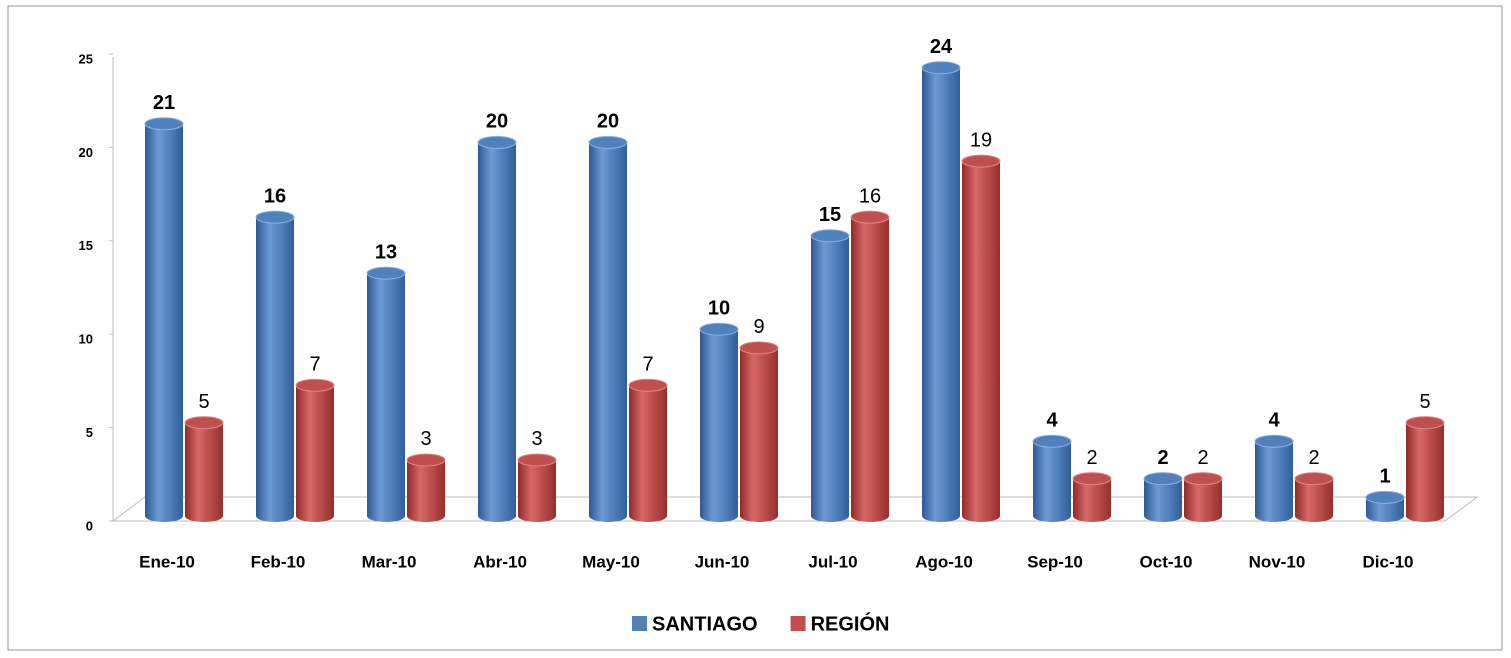  Describe the element at coordinates (167, 561) in the screenshot. I see `x-tick-label: Ene-10` at that location.